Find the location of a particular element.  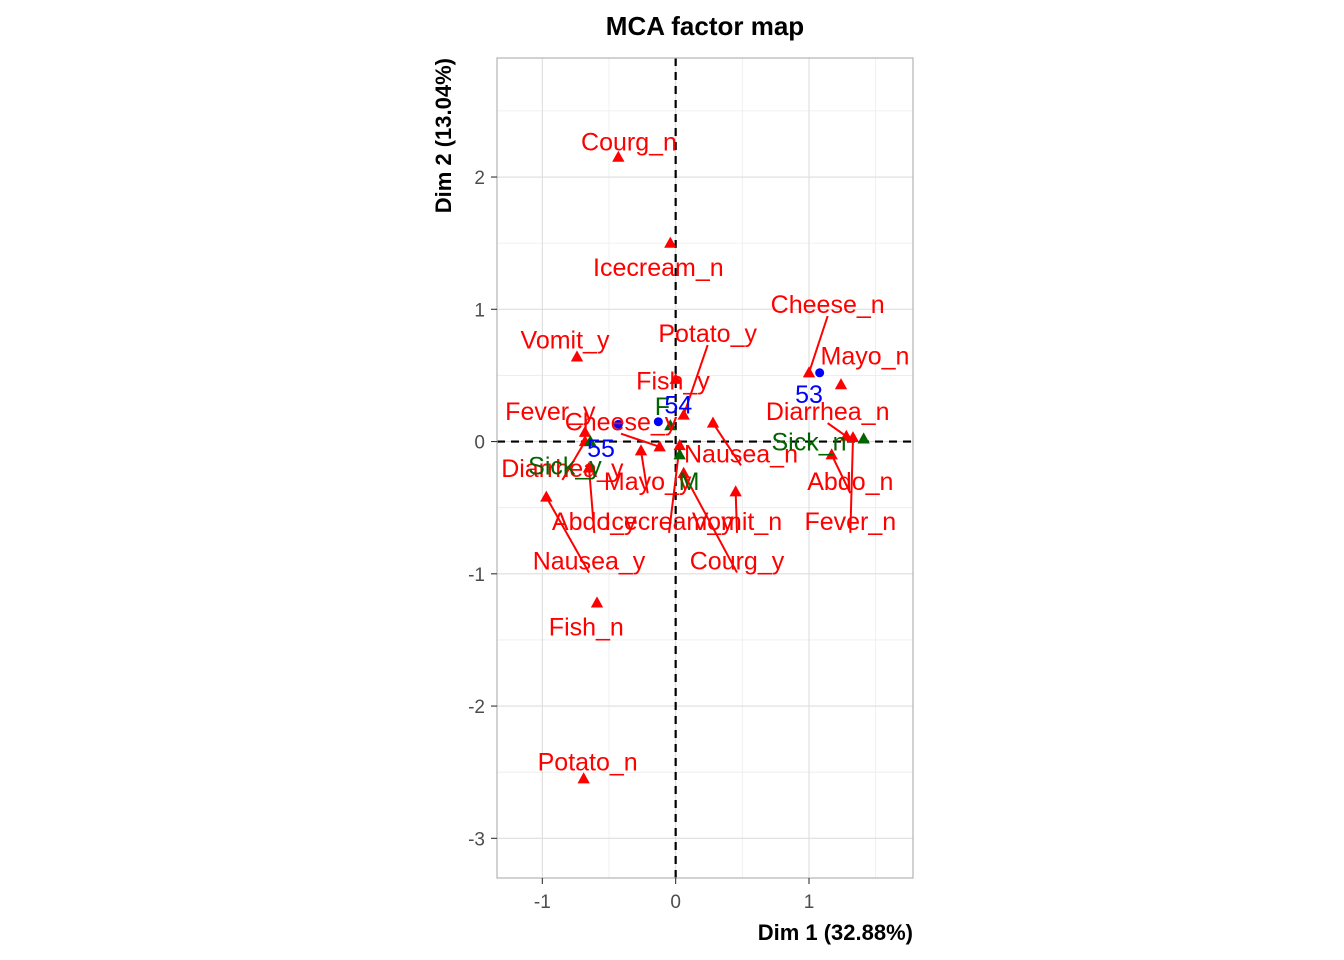

active-category-label: Cheese_n is located at coordinates (828, 305).